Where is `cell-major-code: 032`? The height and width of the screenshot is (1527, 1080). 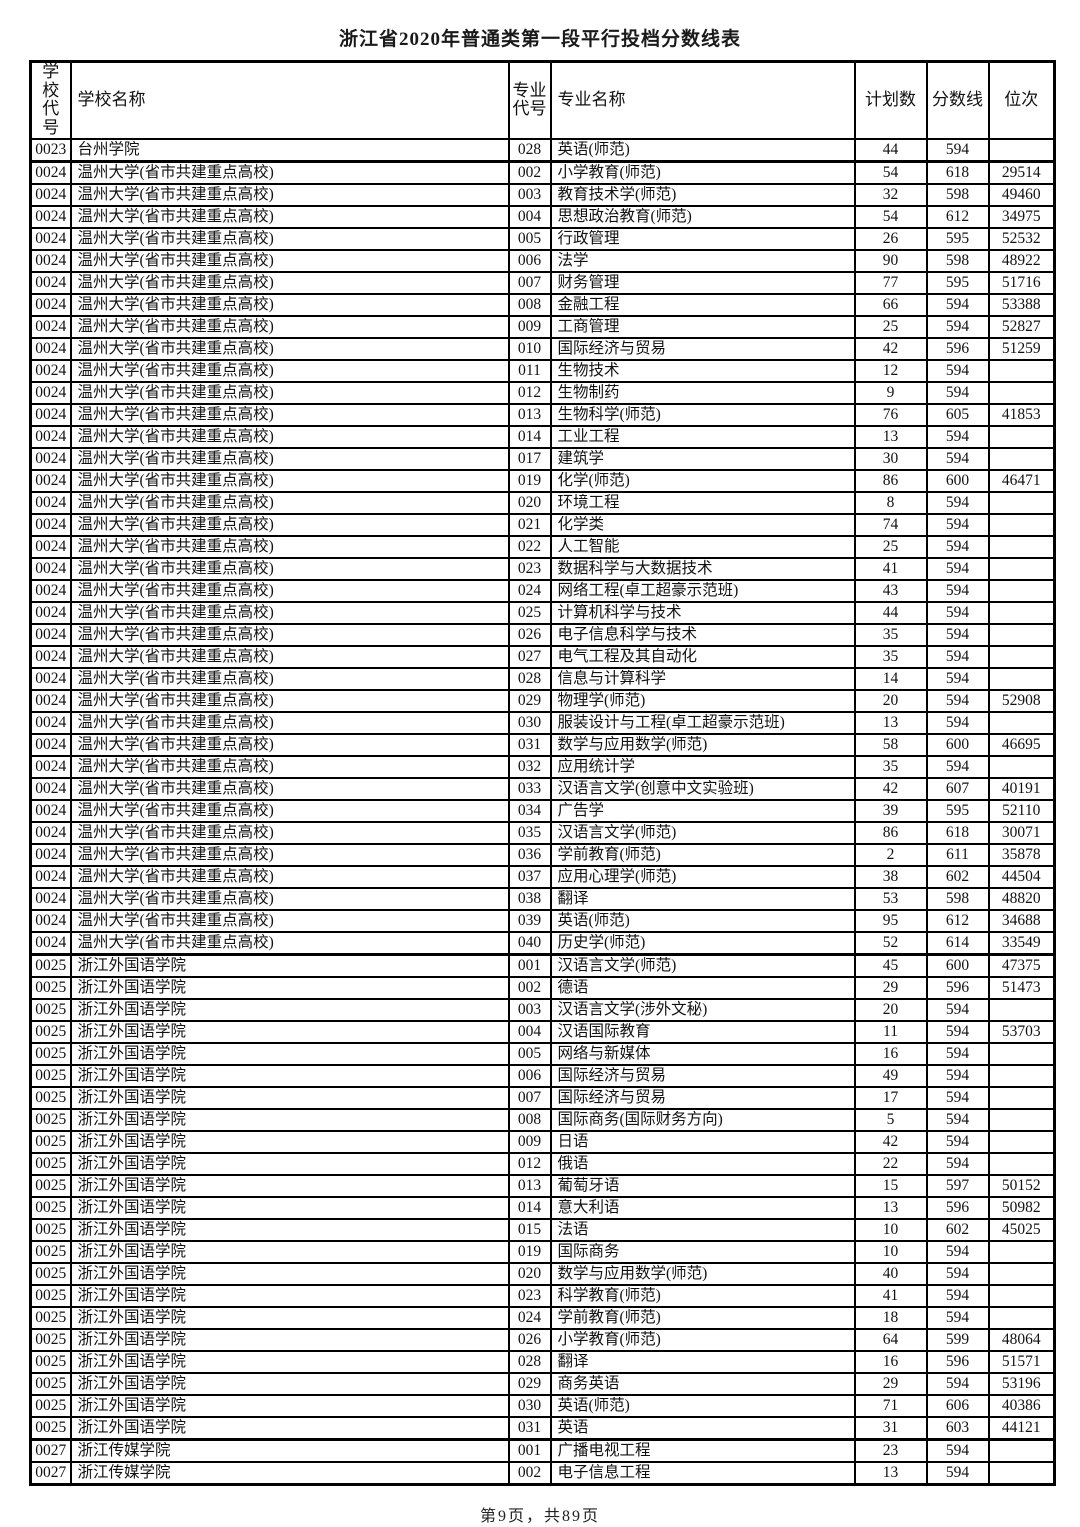 cell-major-code: 032 is located at coordinates (529, 766).